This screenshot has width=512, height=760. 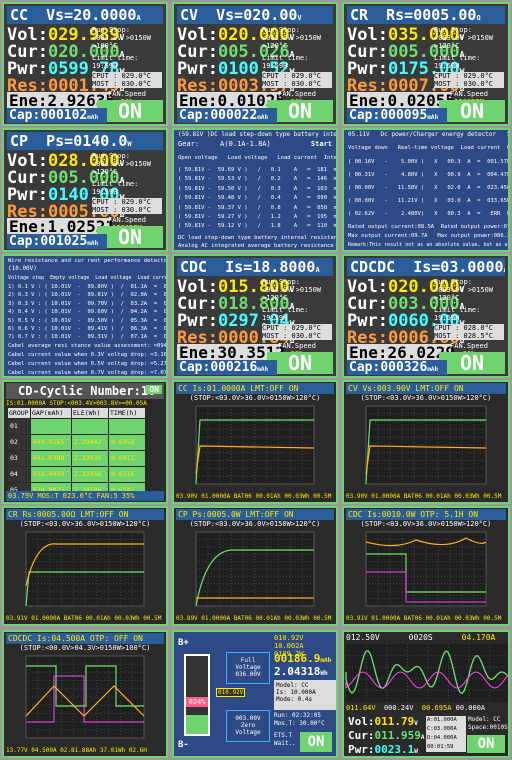 What do you see at coordinates (429, 175) in the screenshot?
I see `table-row: ( 00.31V - 4.80V ) X 00.9 A = 004.47W` at bounding box center [429, 175].